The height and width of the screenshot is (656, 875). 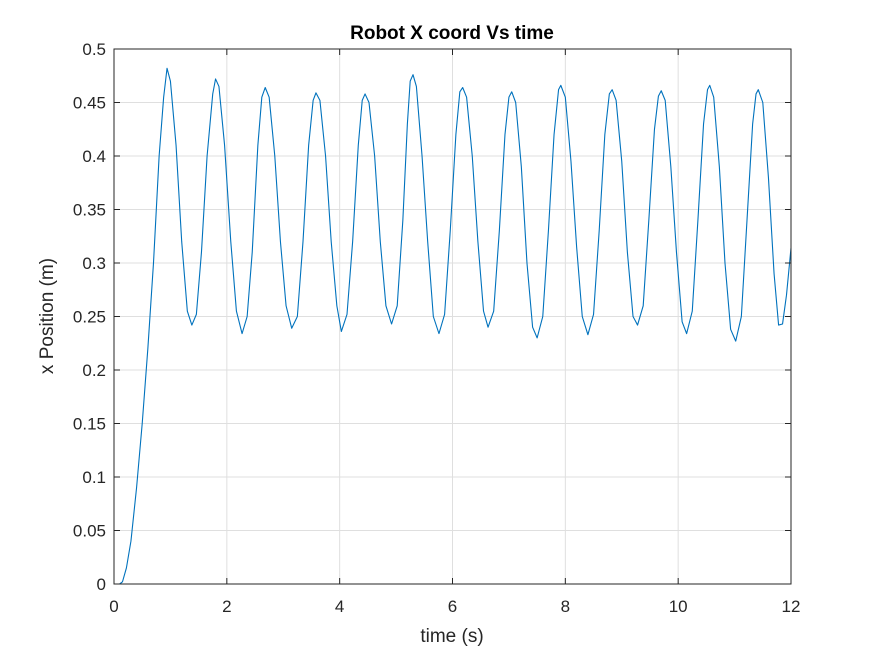 What do you see at coordinates (47, 316) in the screenshot?
I see `y-axis-label: x Position (m)` at bounding box center [47, 316].